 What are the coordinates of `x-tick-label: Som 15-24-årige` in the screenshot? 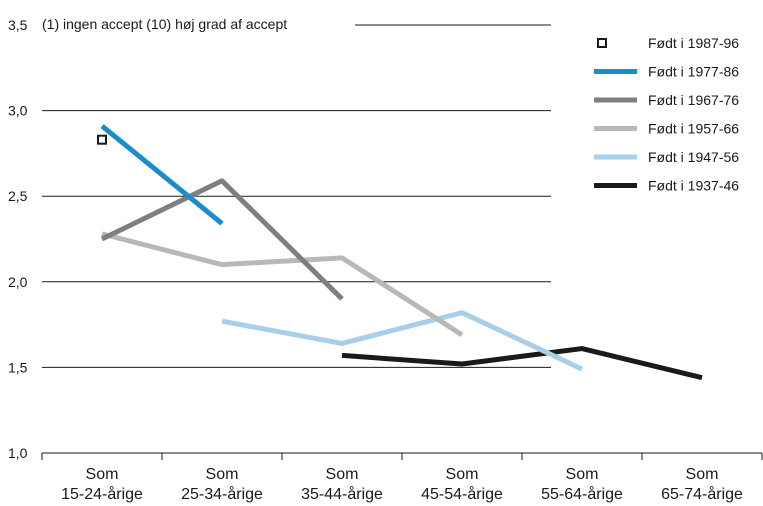 It's located at (102, 484).